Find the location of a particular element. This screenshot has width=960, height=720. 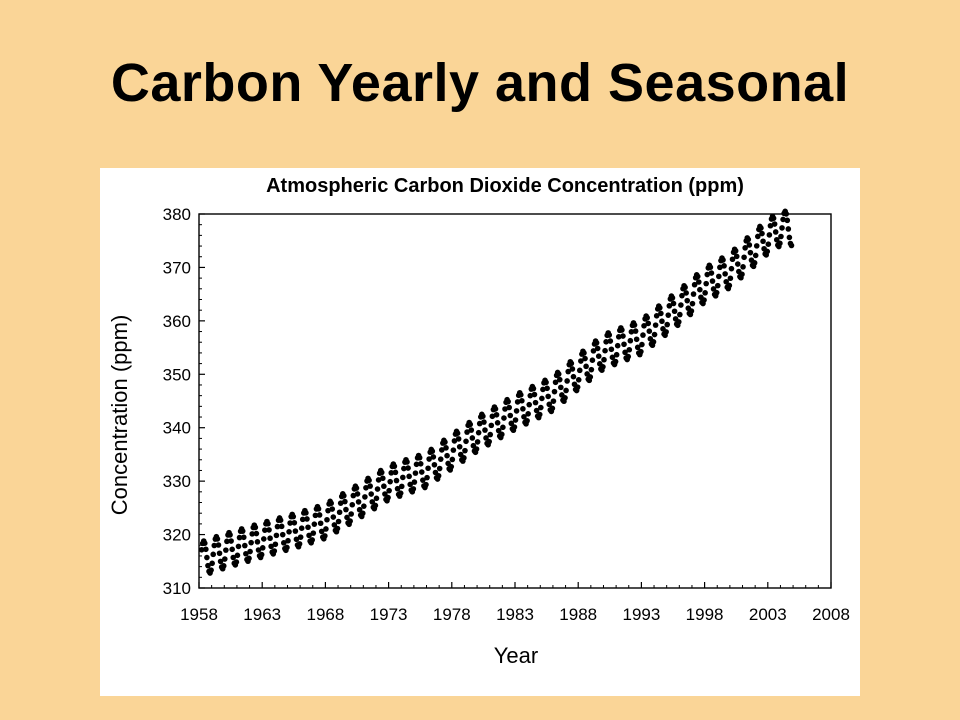

x-tick-label: 1963 is located at coordinates (262, 614).